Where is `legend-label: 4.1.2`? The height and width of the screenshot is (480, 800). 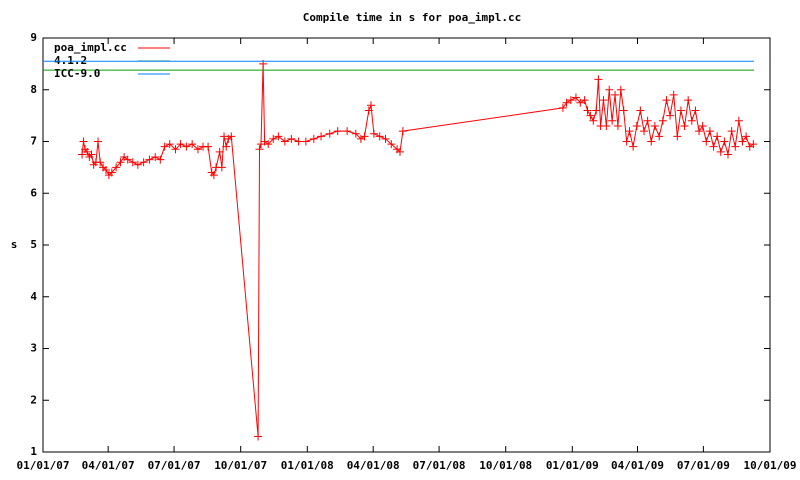 legend-label: 4.1.2 is located at coordinates (70, 60).